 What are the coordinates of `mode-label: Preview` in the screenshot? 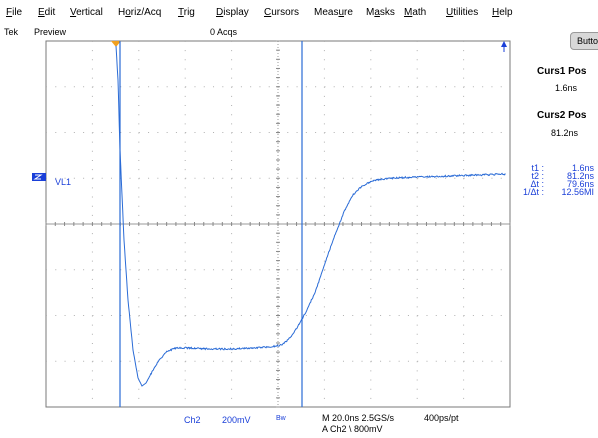 It's located at (50, 32).